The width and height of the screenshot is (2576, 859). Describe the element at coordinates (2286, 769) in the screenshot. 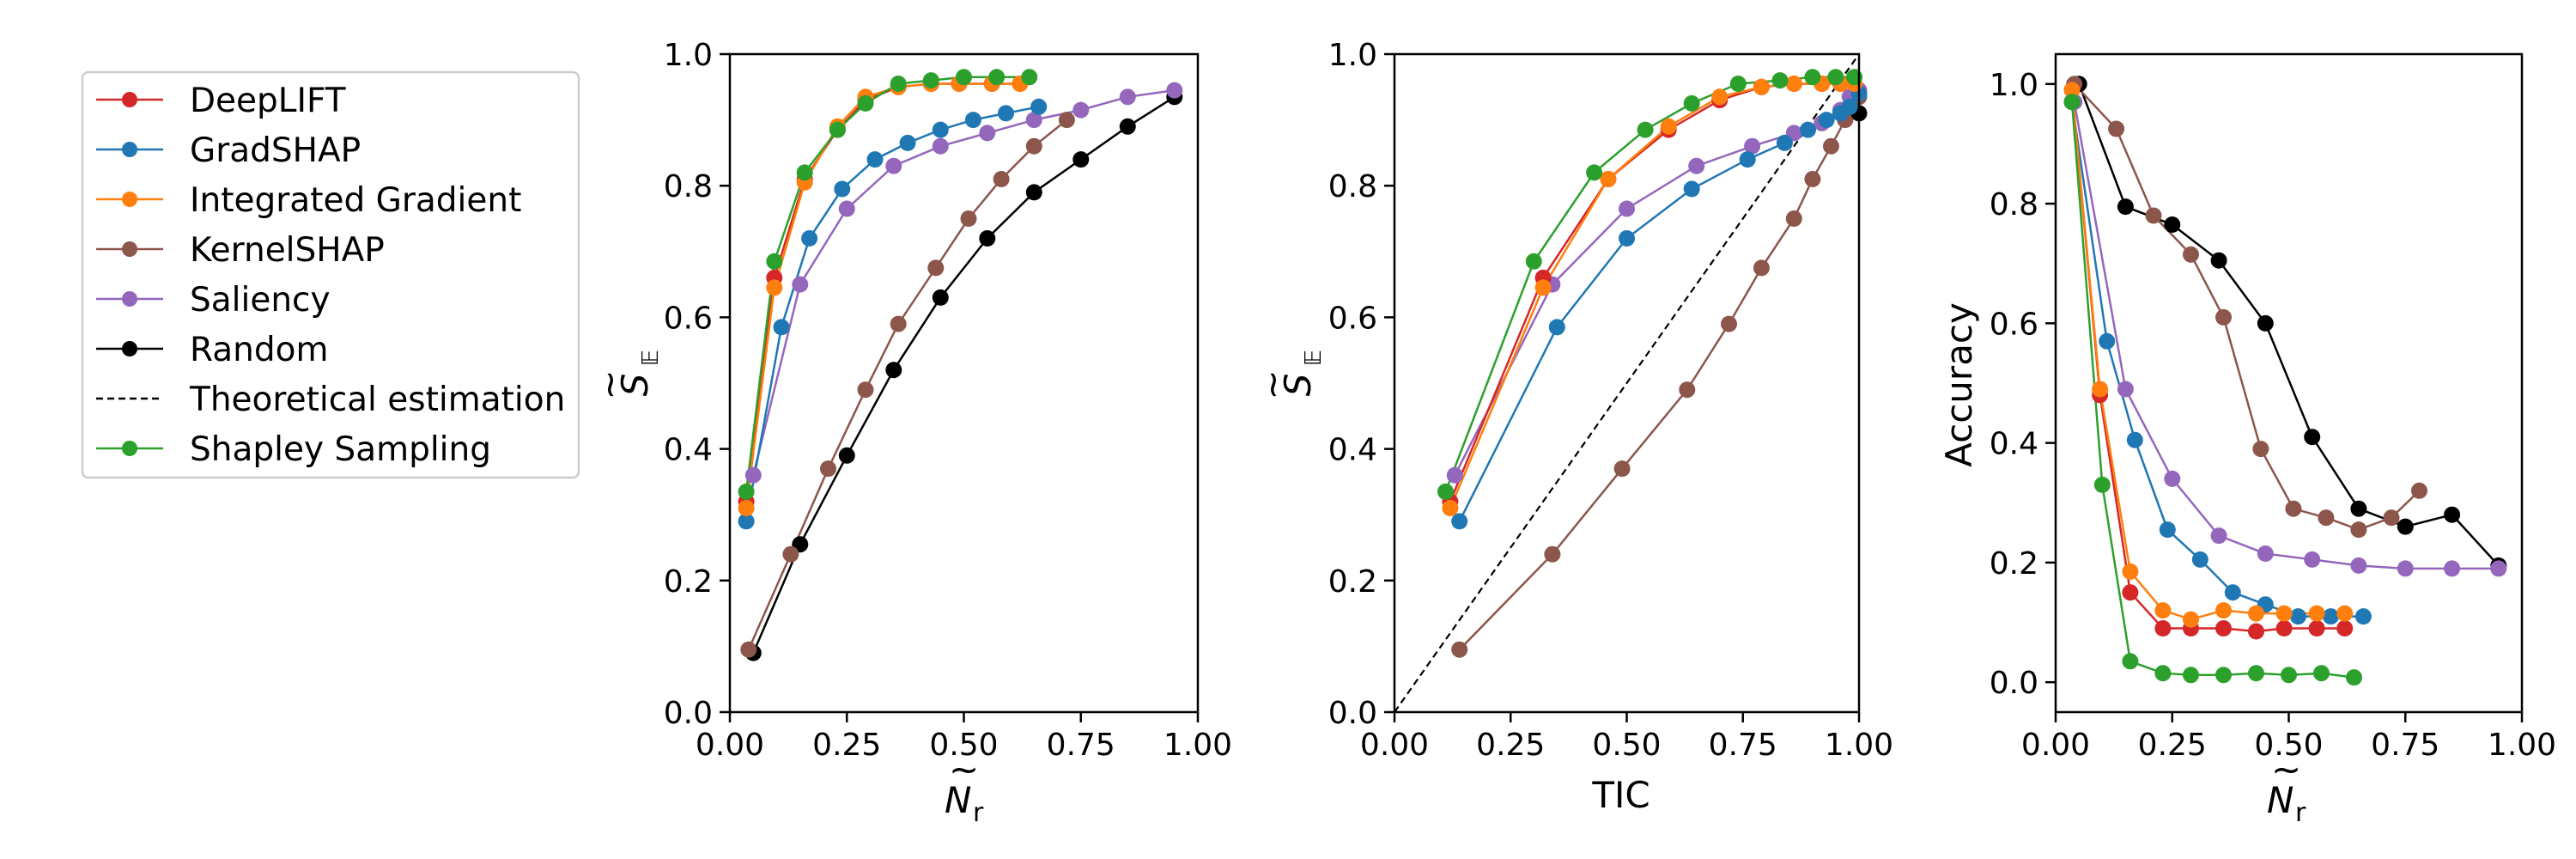

I see `x-axis-label-tilde: ~` at that location.